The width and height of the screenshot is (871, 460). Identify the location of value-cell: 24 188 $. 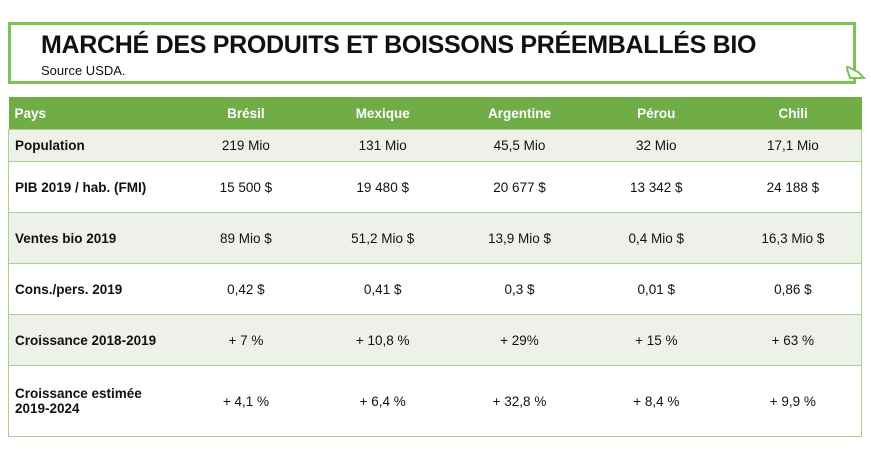
(793, 187).